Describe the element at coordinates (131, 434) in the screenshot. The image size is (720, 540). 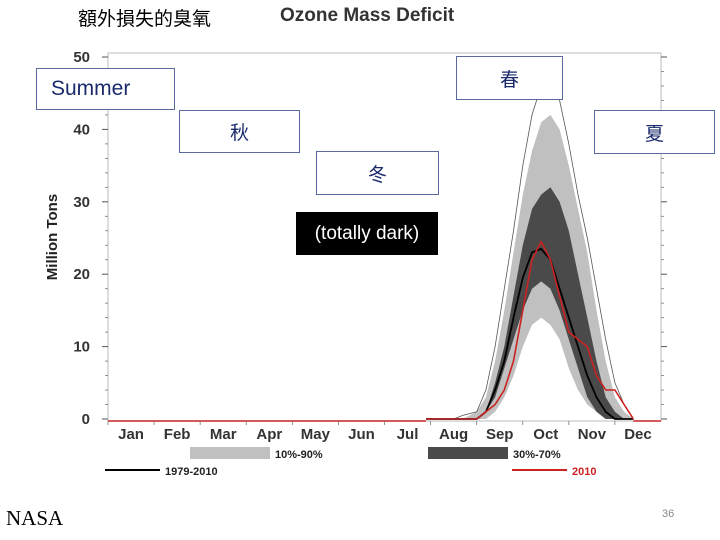
I see `x-tick-label: Jan` at that location.